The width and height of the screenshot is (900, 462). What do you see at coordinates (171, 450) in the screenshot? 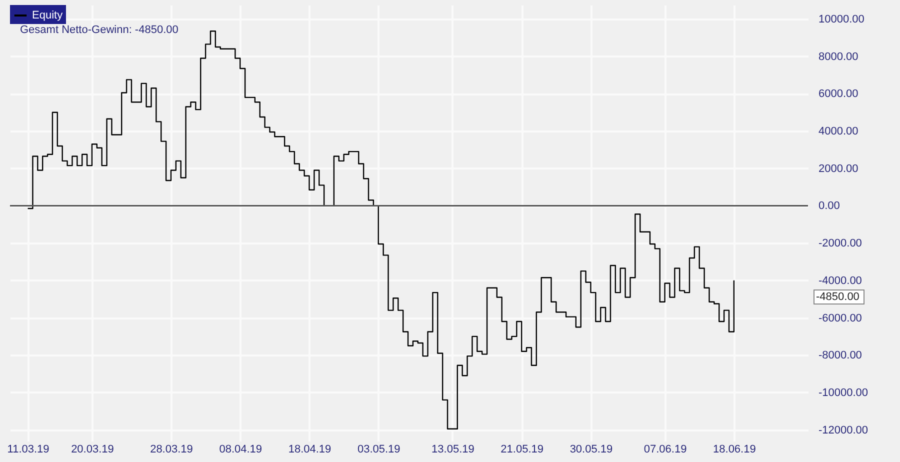
I see `x-tick-label: 28.03.19` at bounding box center [171, 450].